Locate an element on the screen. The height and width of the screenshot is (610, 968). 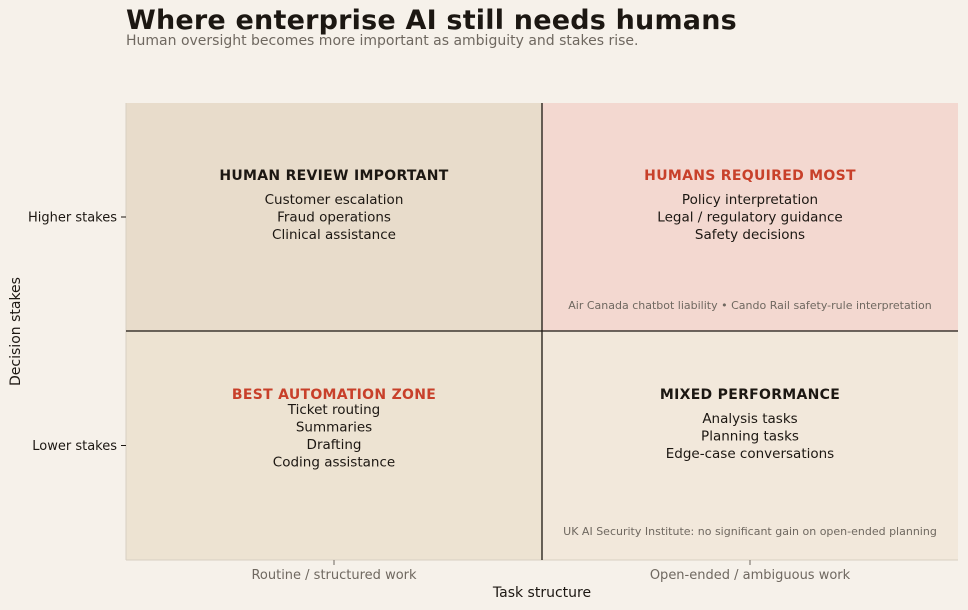
quadrant-item: Customer escalation is located at coordinates (334, 200).